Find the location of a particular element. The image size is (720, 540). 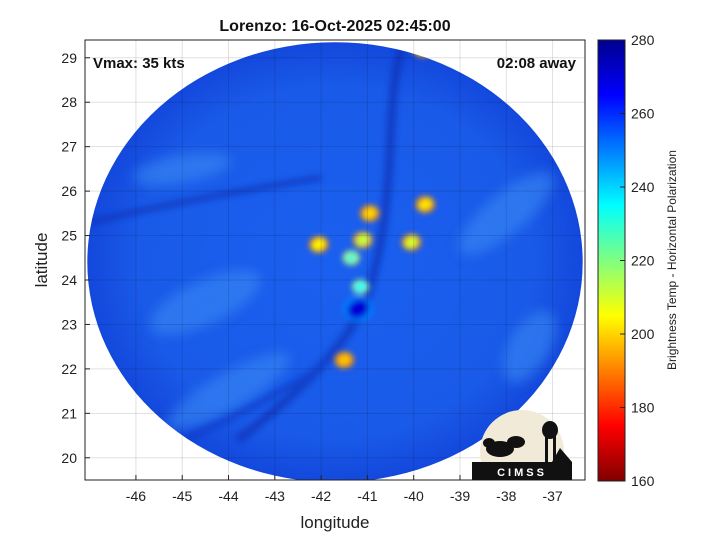

y-tick-label: 29 is located at coordinates (69, 58).